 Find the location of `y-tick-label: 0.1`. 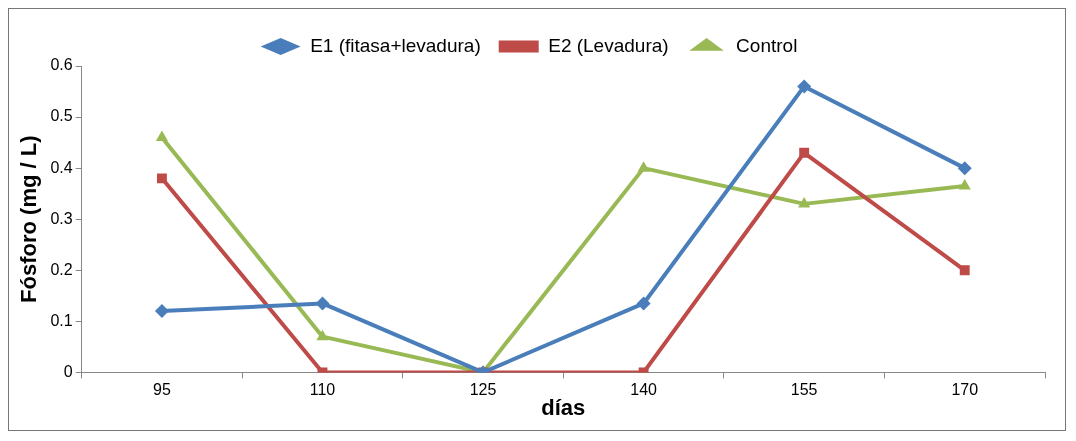

y-tick-label: 0.1 is located at coordinates (61, 320).